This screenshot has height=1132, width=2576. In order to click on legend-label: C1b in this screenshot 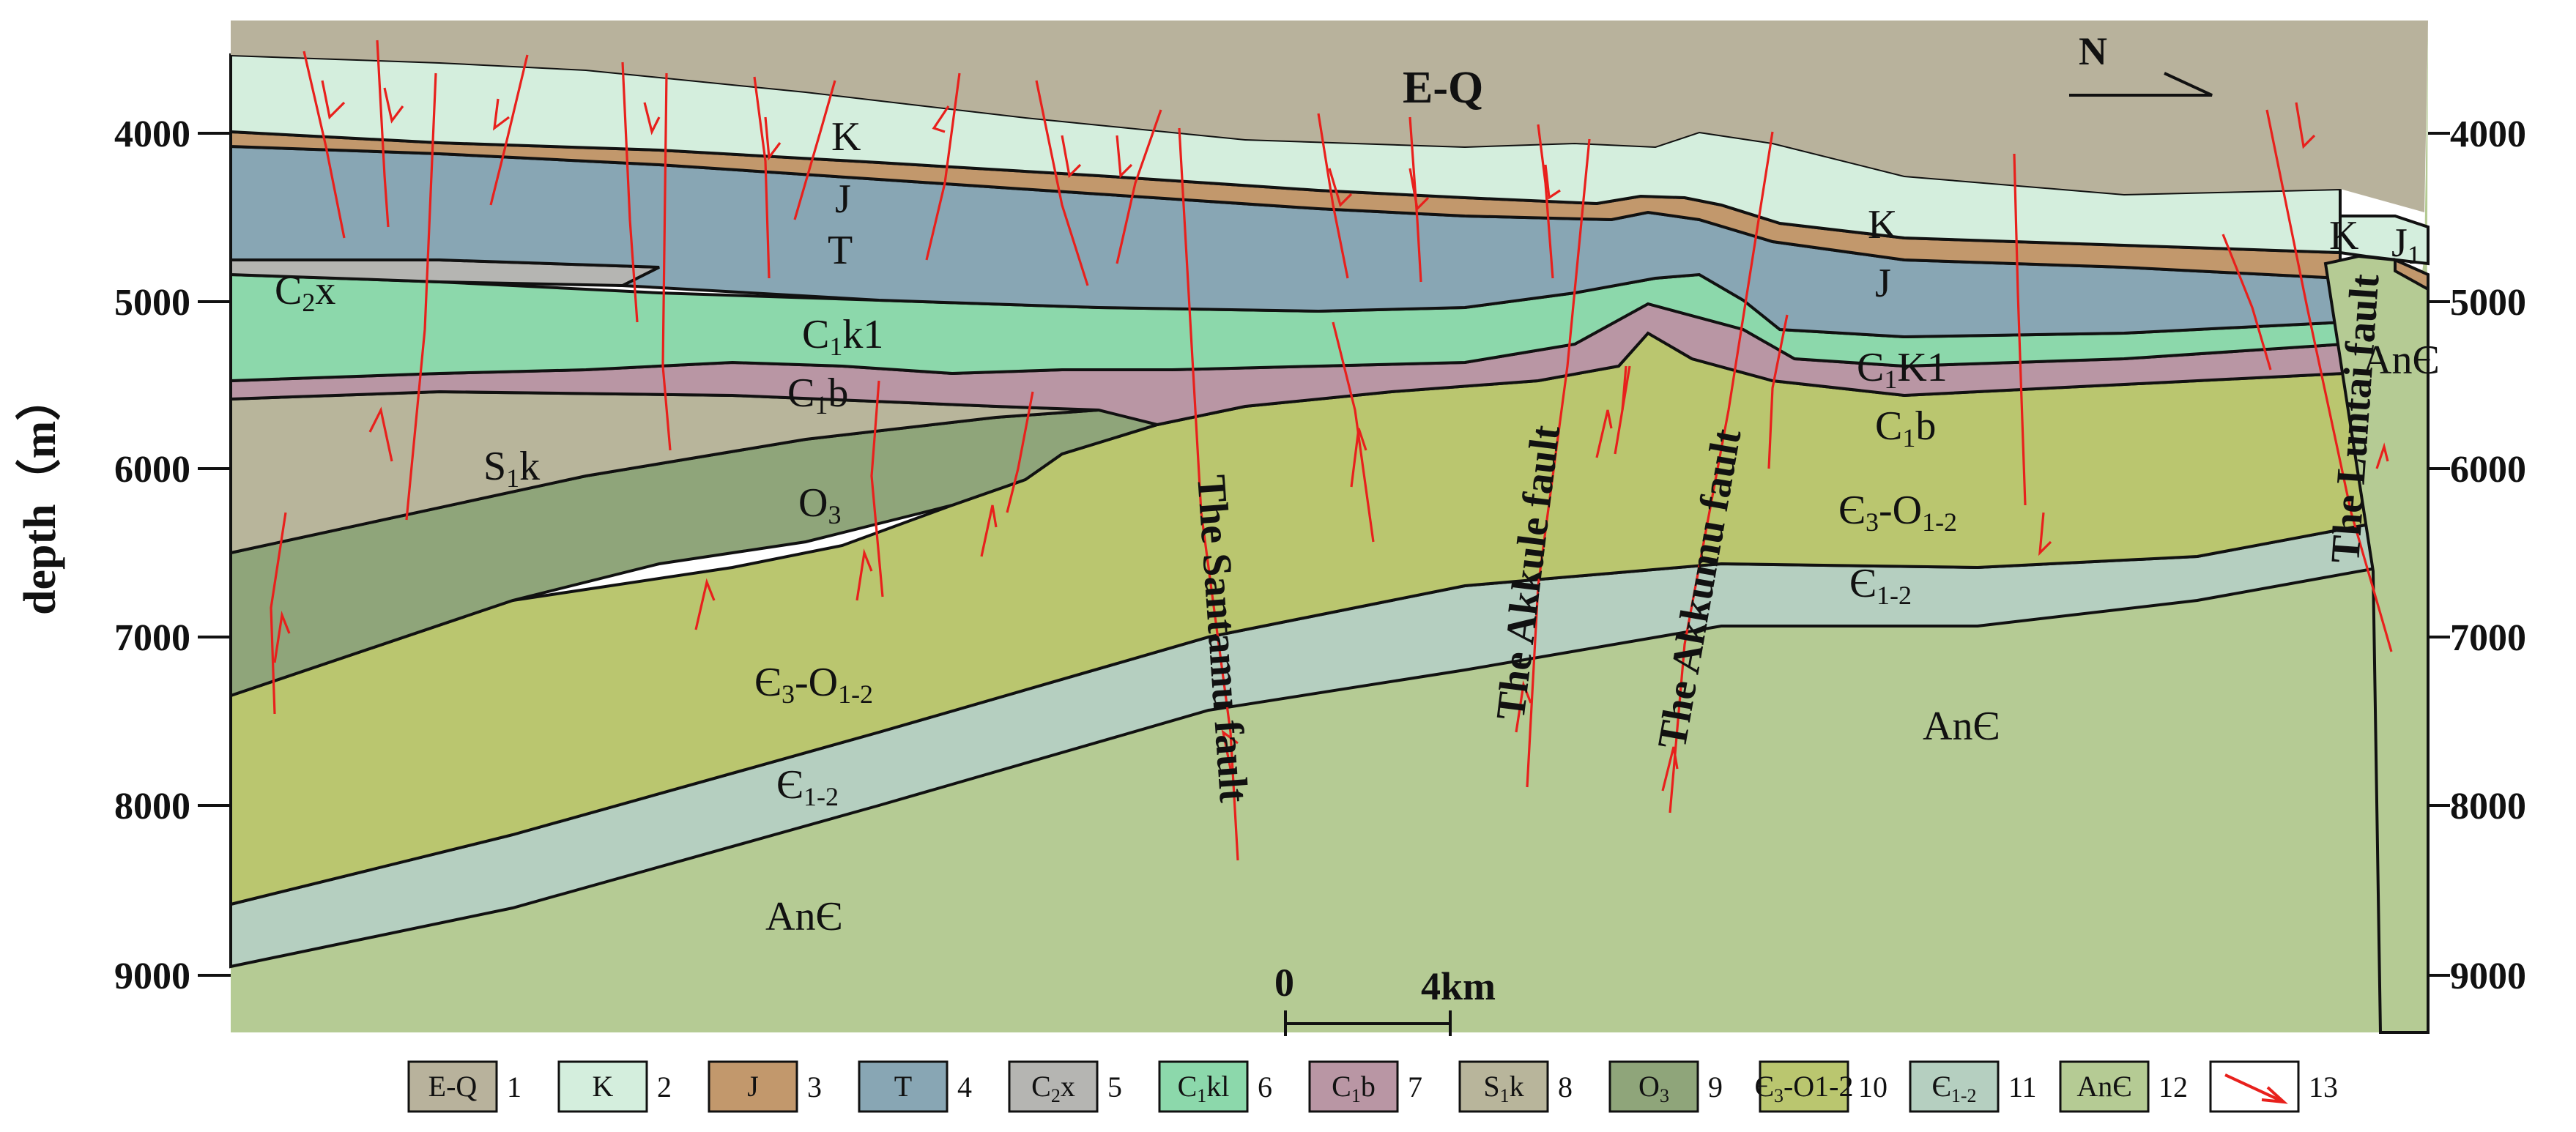, I will do `click(1354, 1088)`.